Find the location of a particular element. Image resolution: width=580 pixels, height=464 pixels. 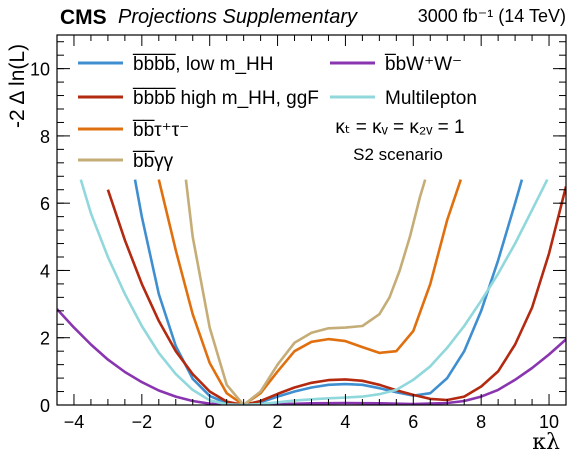

legend-label-5: Multilepton is located at coordinates (431, 98).